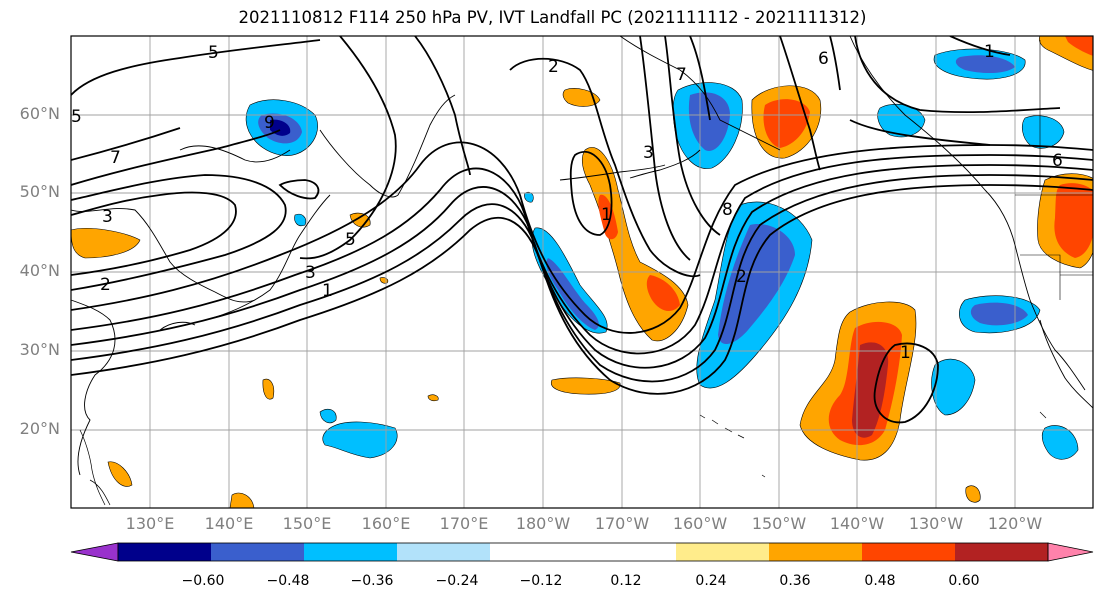 The width and height of the screenshot is (1105, 601). What do you see at coordinates (543, 523) in the screenshot?
I see `lon-label: 180°W` at bounding box center [543, 523].